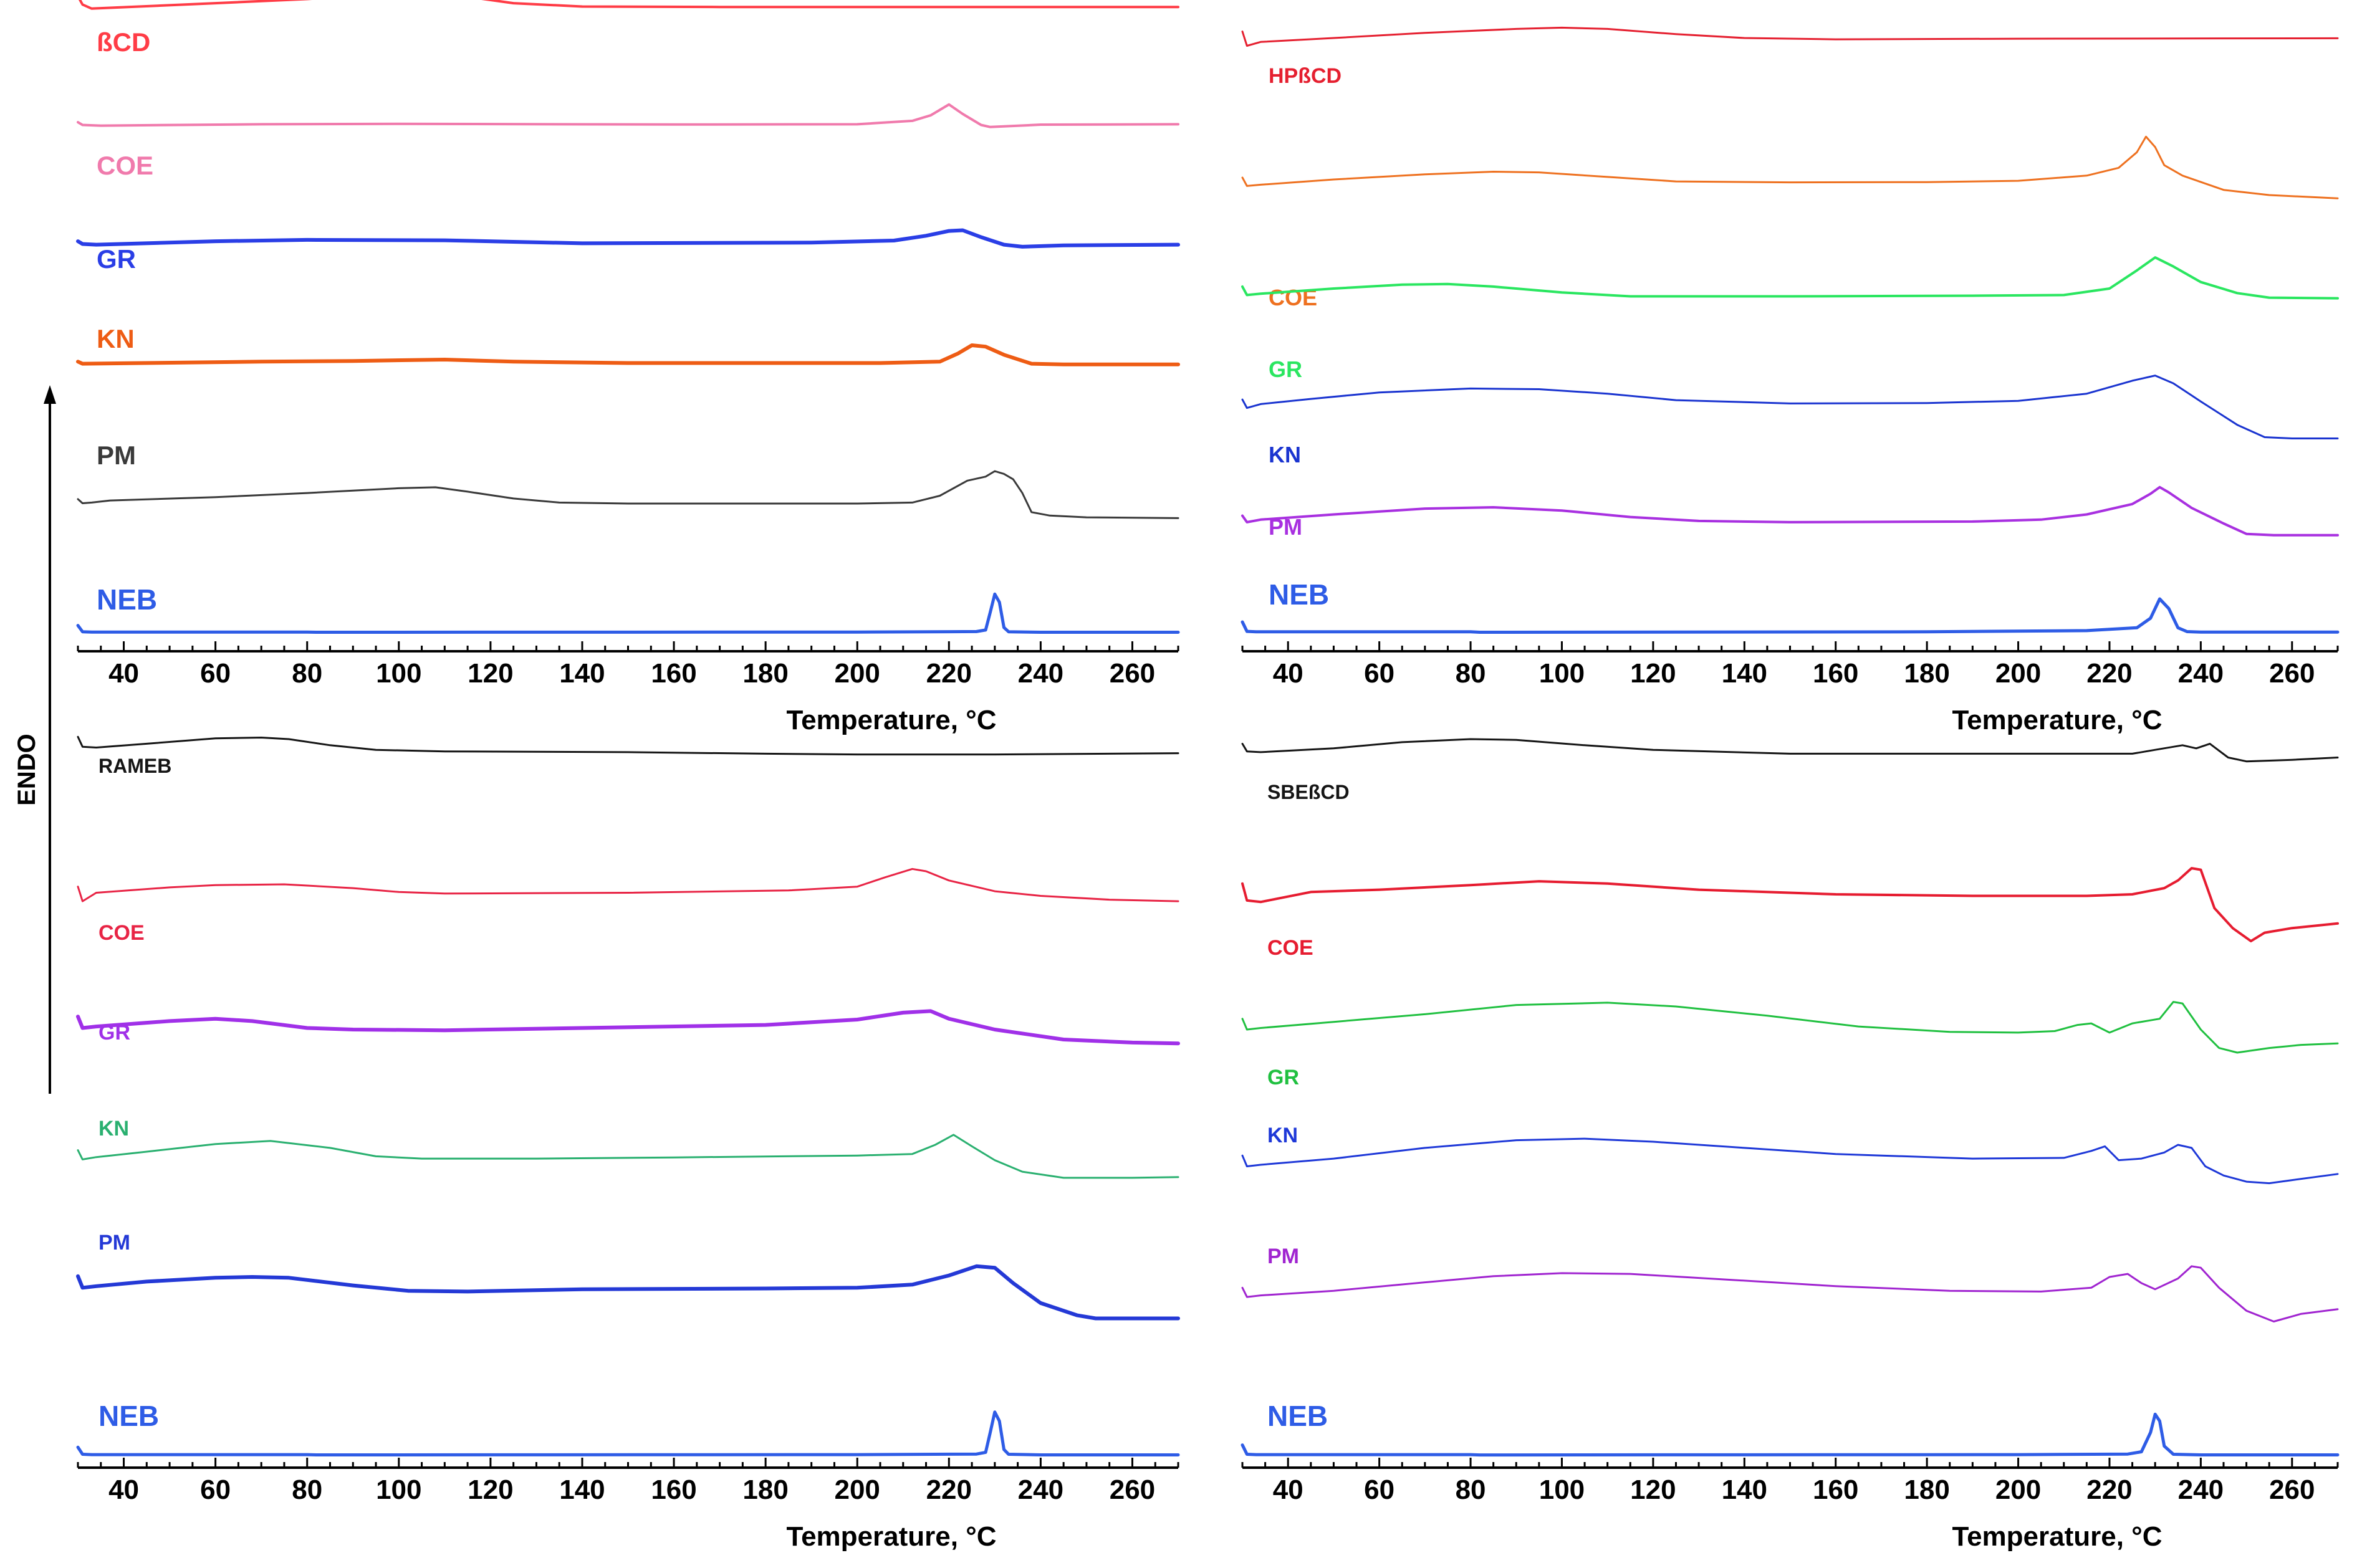 Image resolution: width=2357 pixels, height=1568 pixels. Describe the element at coordinates (1306, 76) in the screenshot. I see `series-label-hpßcd: HPßCD` at that location.